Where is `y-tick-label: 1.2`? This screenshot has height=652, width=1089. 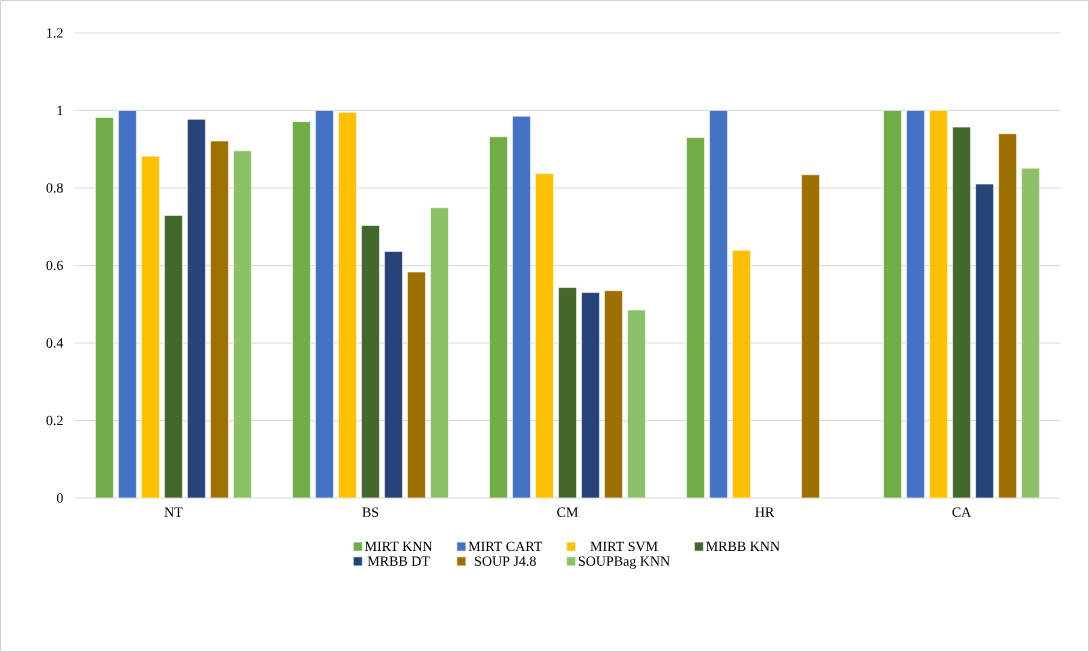 y-tick-label: 1.2 is located at coordinates (55, 33).